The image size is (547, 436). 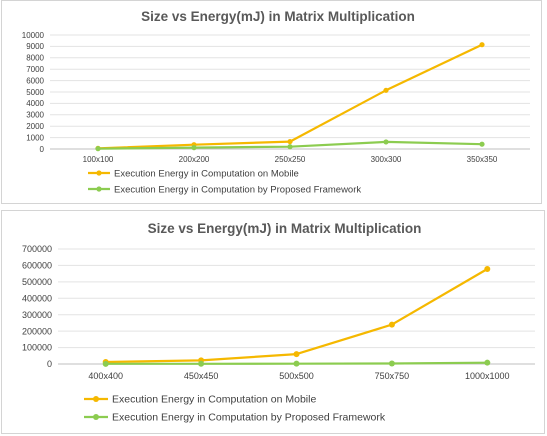 I want to click on y-tick-label: 2000, so click(x=35, y=126).